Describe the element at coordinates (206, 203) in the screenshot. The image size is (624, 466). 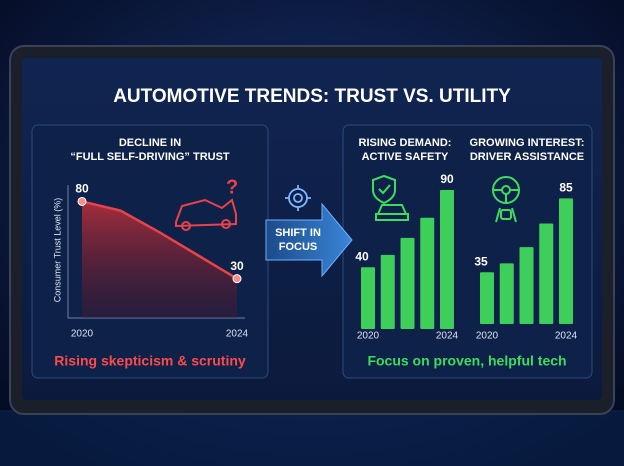
I see `crash-car-icon: ?` at that location.